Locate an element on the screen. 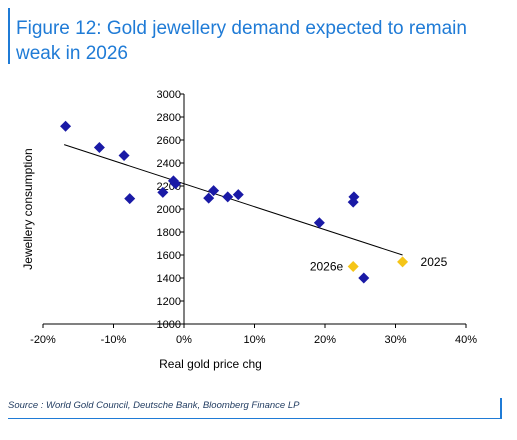 The width and height of the screenshot is (517, 440). x-tick-label: -20% is located at coordinates (43, 340).